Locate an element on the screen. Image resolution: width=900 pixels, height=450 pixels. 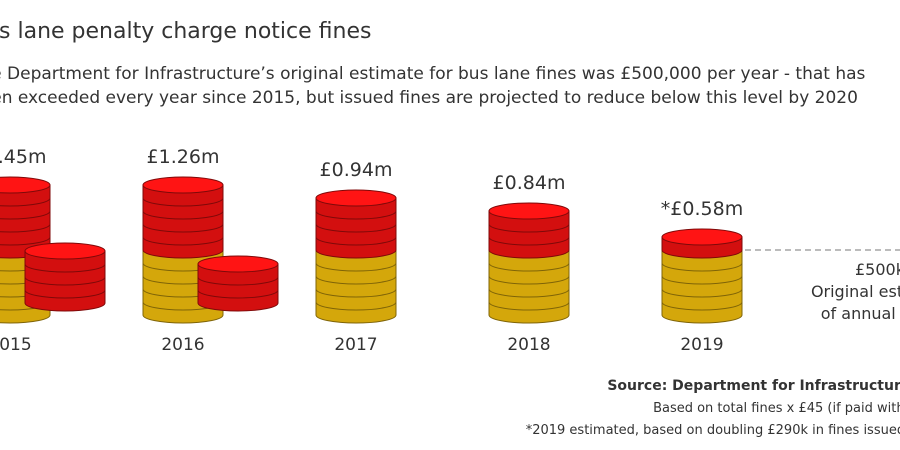
chart-title: Bus lane penalty charge notice fines is located at coordinates (185, 31).